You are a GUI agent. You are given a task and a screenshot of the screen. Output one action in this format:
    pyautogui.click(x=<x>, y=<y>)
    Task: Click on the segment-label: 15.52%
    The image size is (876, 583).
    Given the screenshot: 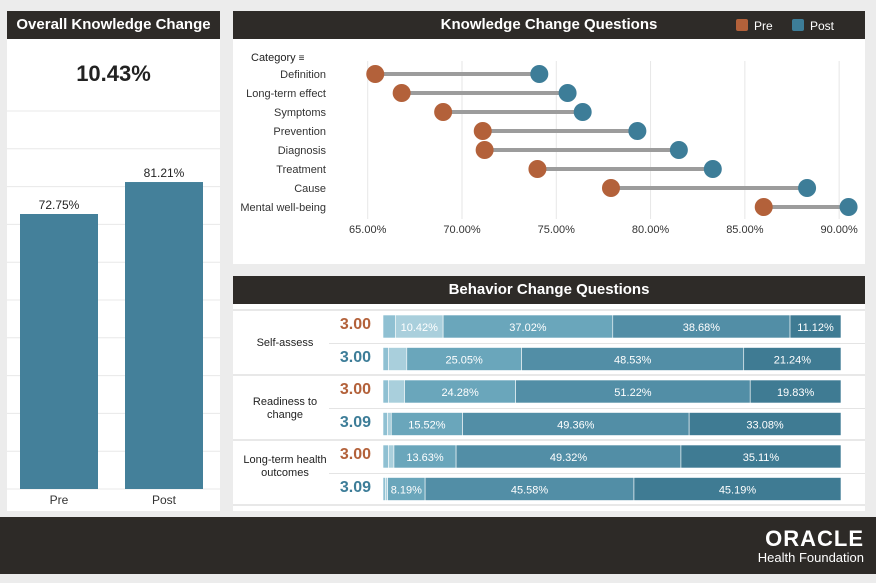 What is the action you would take?
    pyautogui.click(x=427, y=426)
    